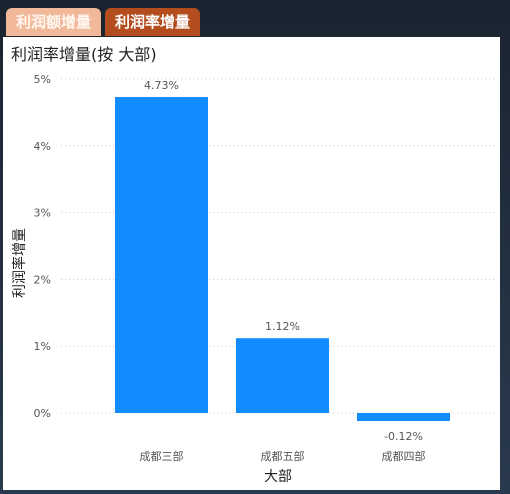  What do you see at coordinates (404, 456) in the screenshot?
I see `x-tick-label: 成都四部` at bounding box center [404, 456].